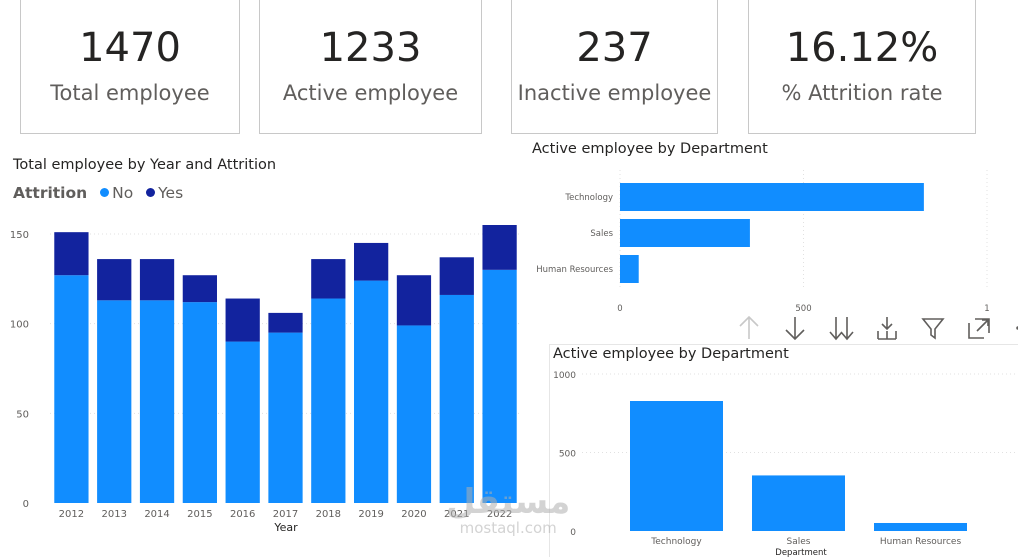 The width and height of the screenshot is (1018, 557). I want to click on chart-title-department-vertical: Active employee by Department, so click(671, 354).